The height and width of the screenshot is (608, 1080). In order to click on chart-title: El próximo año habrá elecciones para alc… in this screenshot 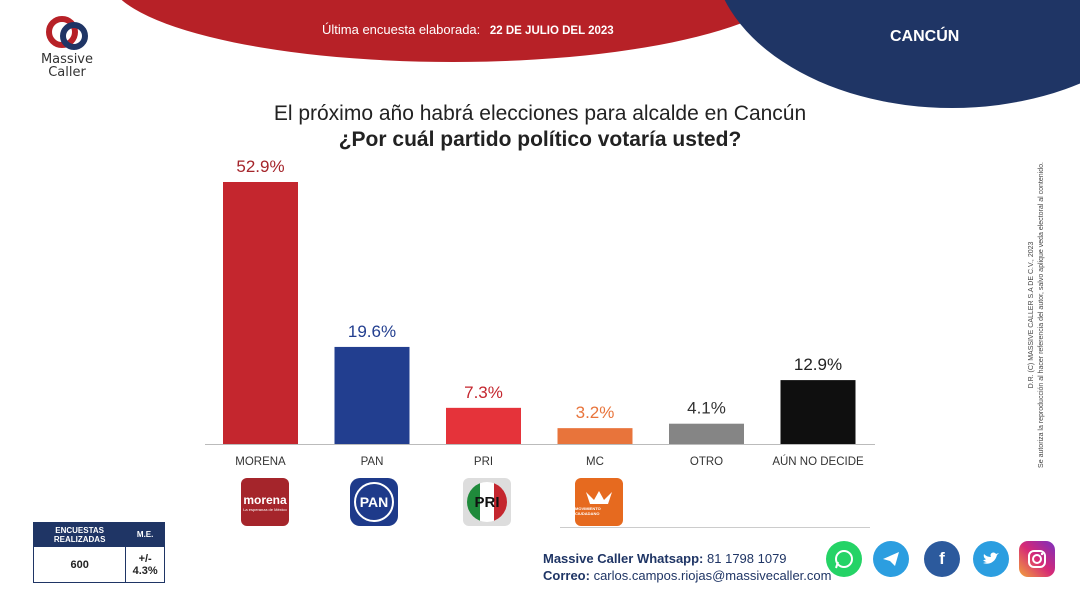, I will do `click(540, 113)`.